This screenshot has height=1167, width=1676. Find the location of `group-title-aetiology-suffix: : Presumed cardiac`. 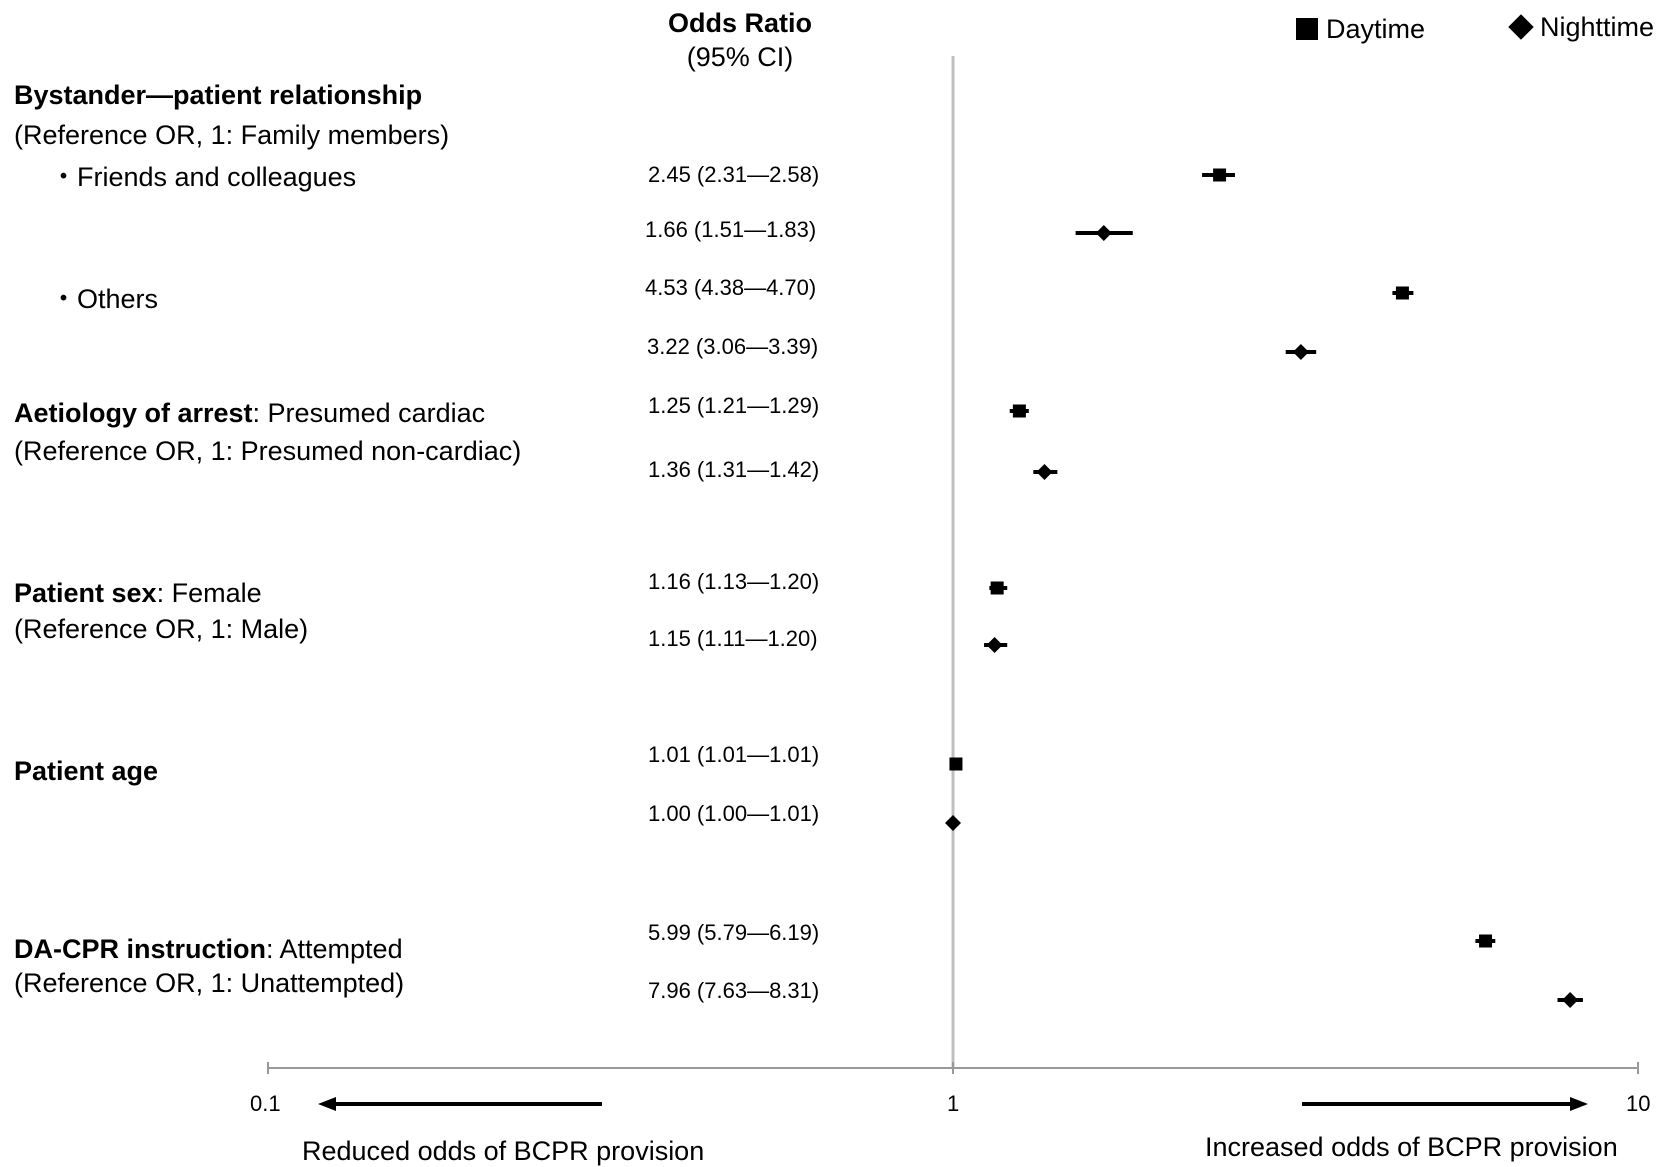

group-title-aetiology-suffix: : Presumed cardiac is located at coordinates (369, 413).